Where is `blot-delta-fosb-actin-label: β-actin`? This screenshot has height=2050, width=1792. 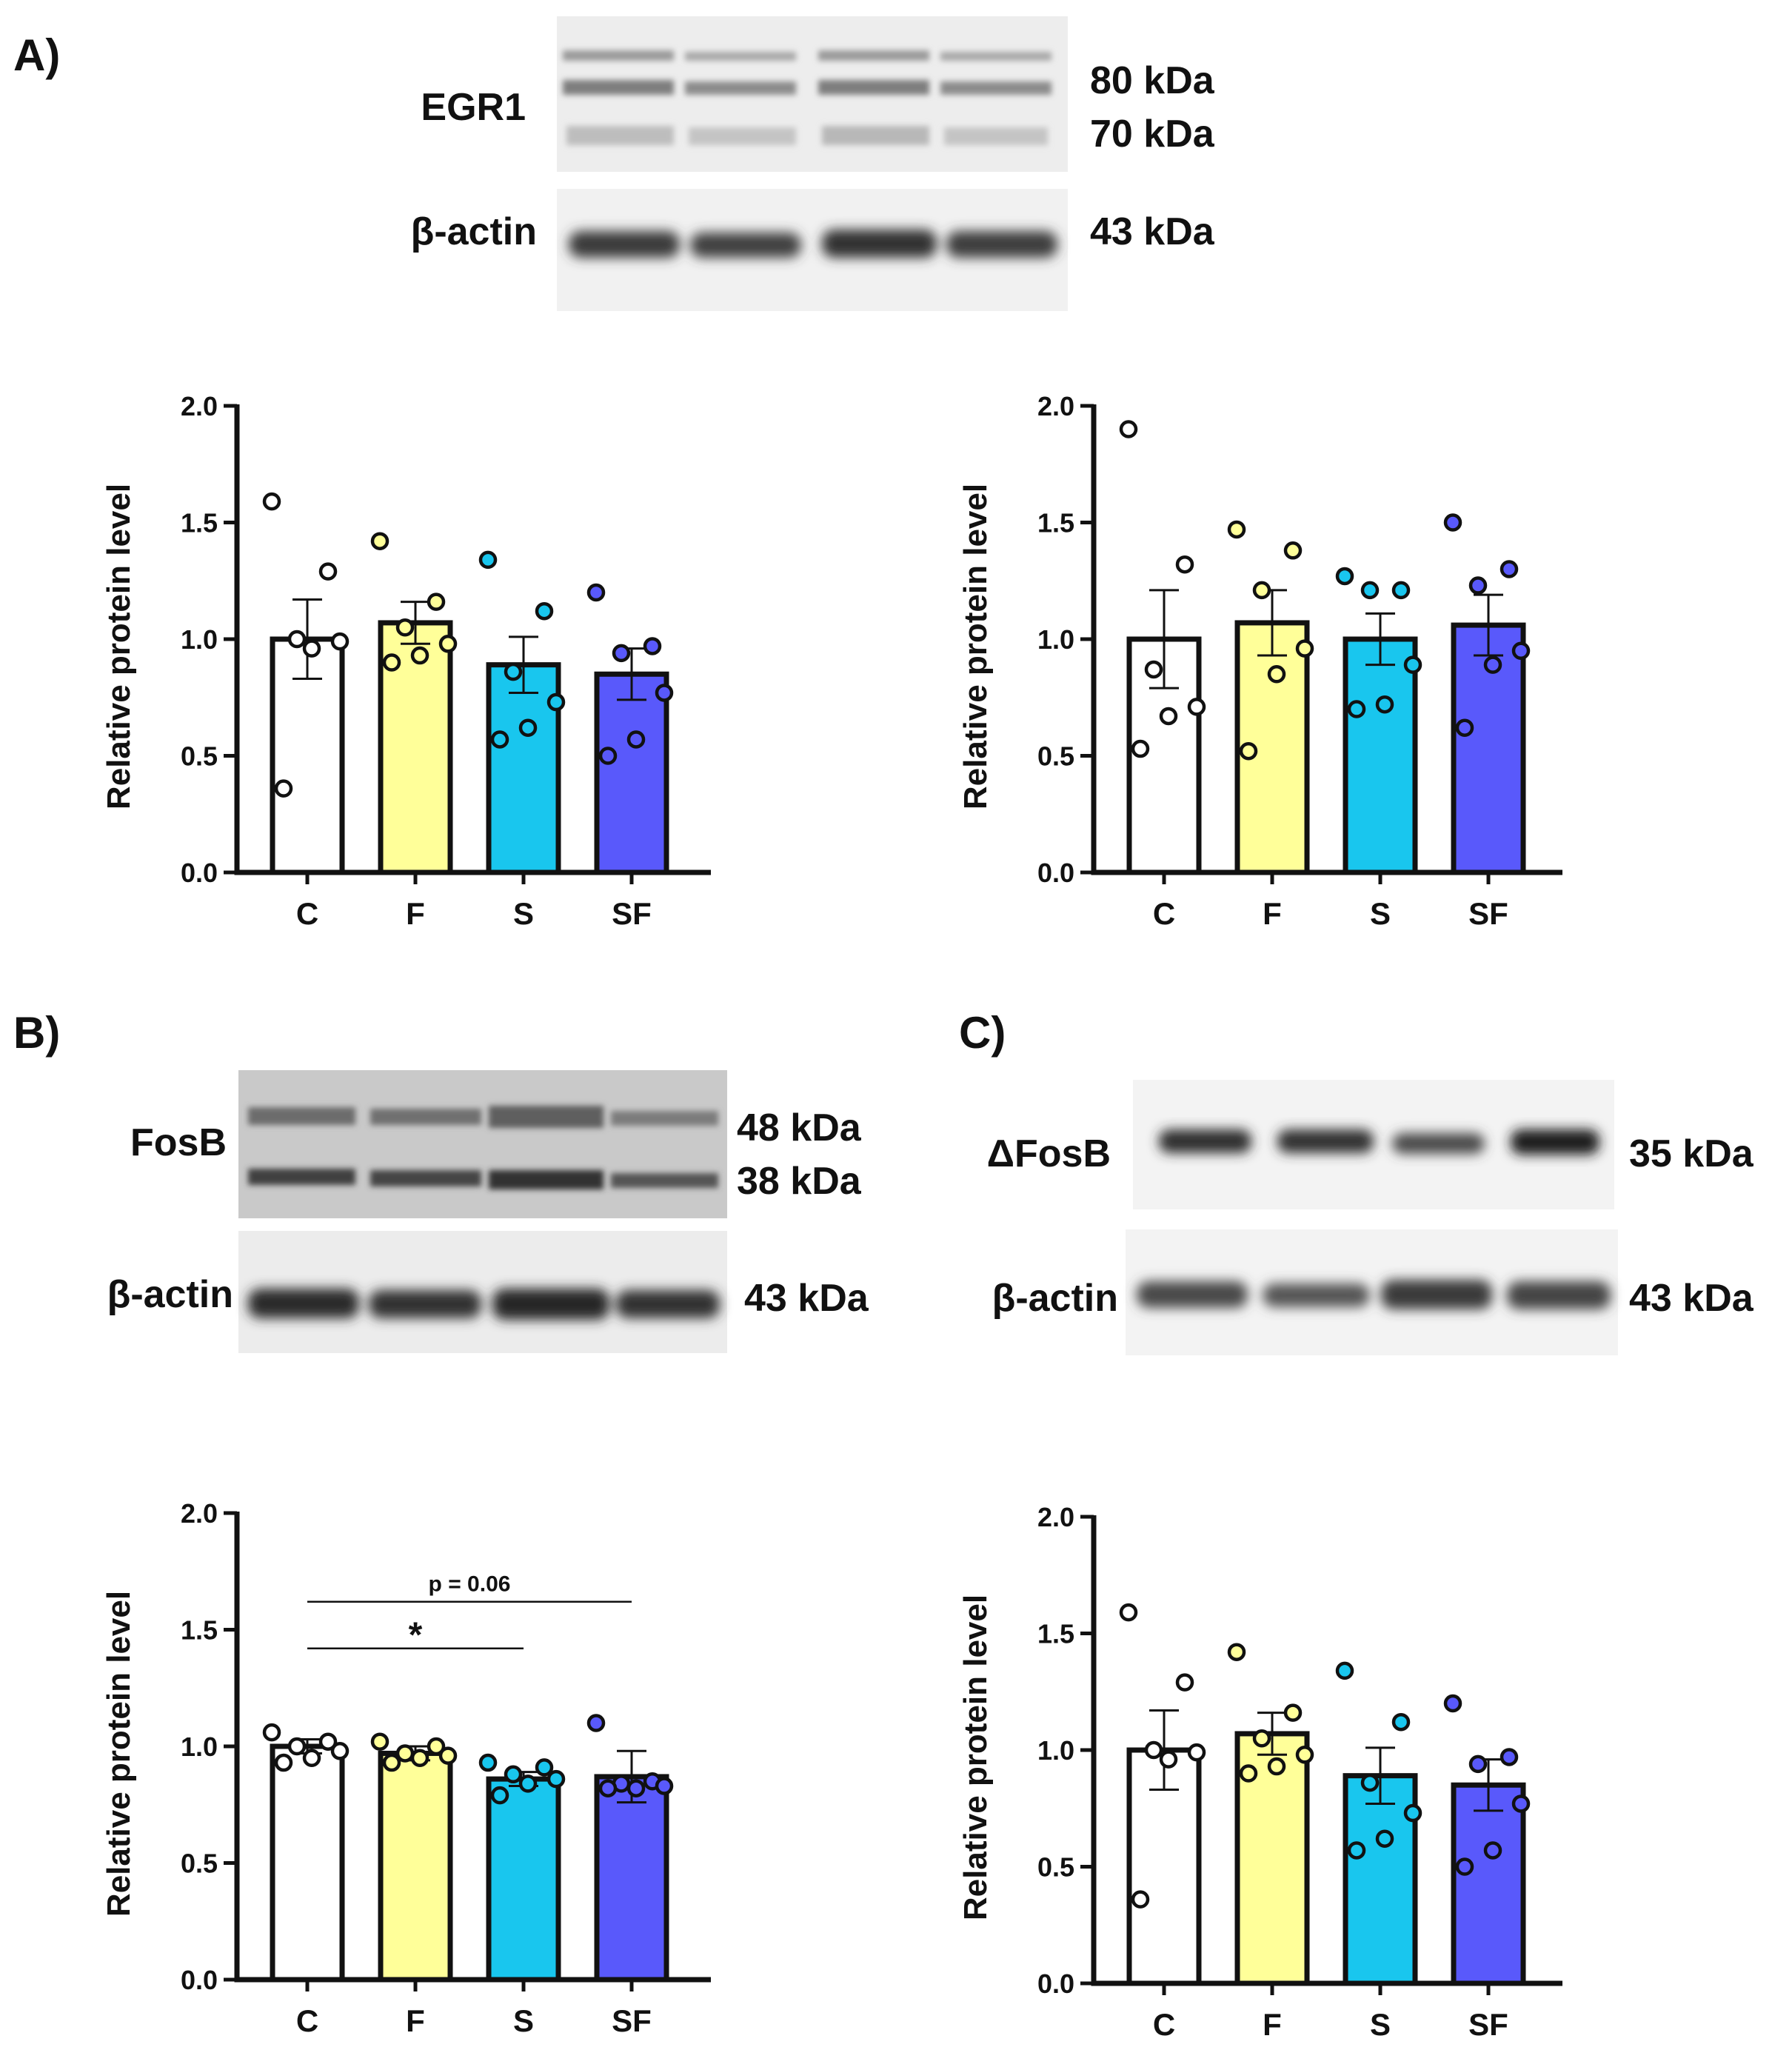 blot-delta-fosb-actin-label: β-actin is located at coordinates (1055, 1299).